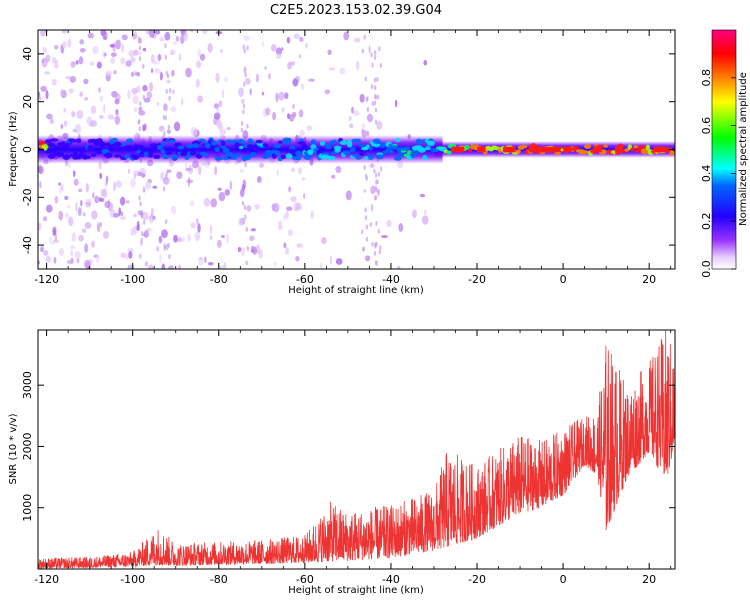  I want to click on snr-x-tick-label: -20, so click(477, 579).